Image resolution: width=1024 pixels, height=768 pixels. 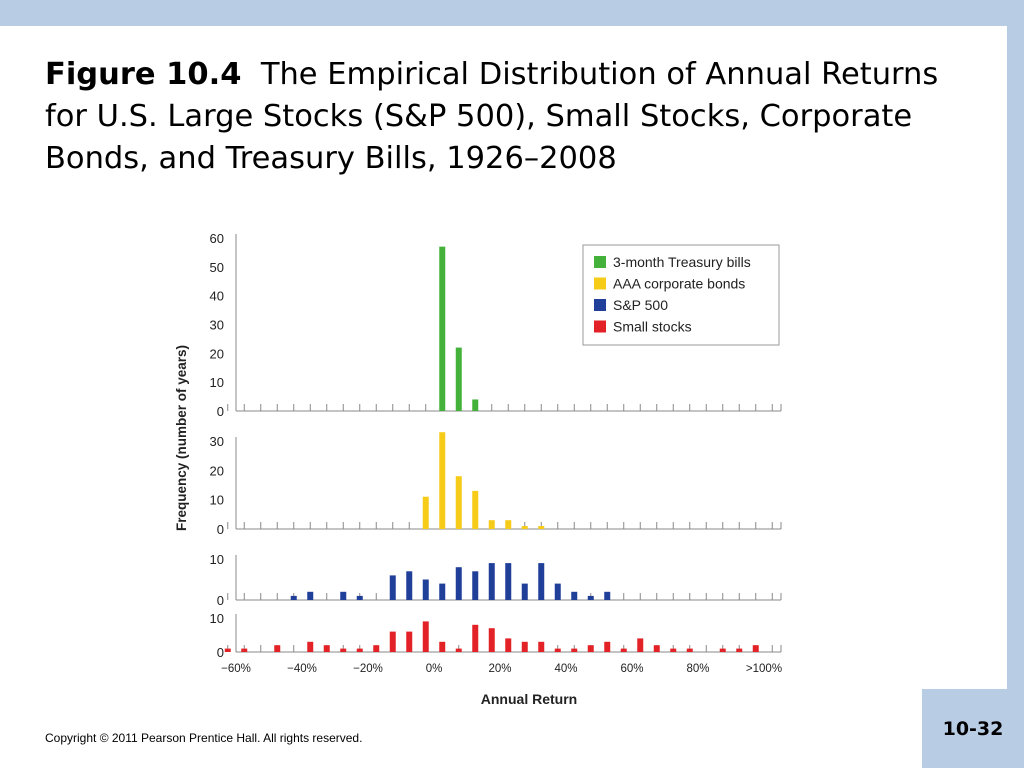 What do you see at coordinates (217, 296) in the screenshot?
I see `y-tick-label: 40` at bounding box center [217, 296].